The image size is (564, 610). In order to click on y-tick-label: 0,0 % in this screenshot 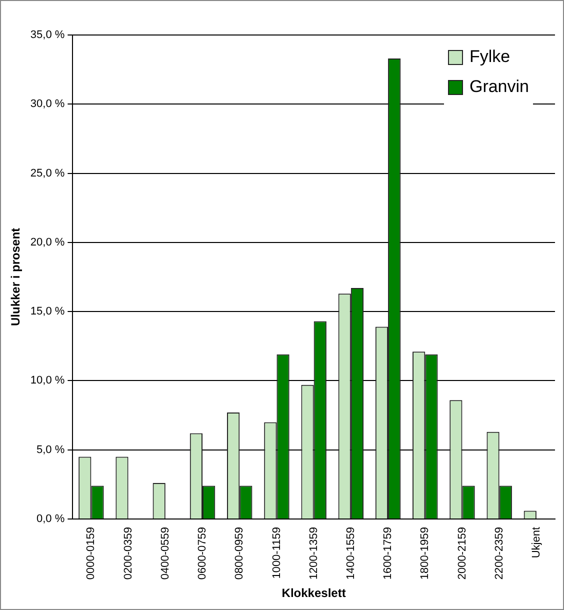, I will do `click(50, 519)`.